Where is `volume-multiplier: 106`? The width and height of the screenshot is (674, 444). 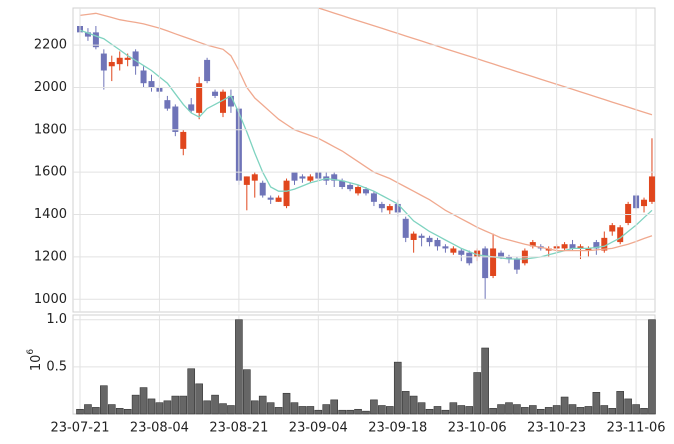 volume-multiplier: 106 is located at coordinates (35, 360).